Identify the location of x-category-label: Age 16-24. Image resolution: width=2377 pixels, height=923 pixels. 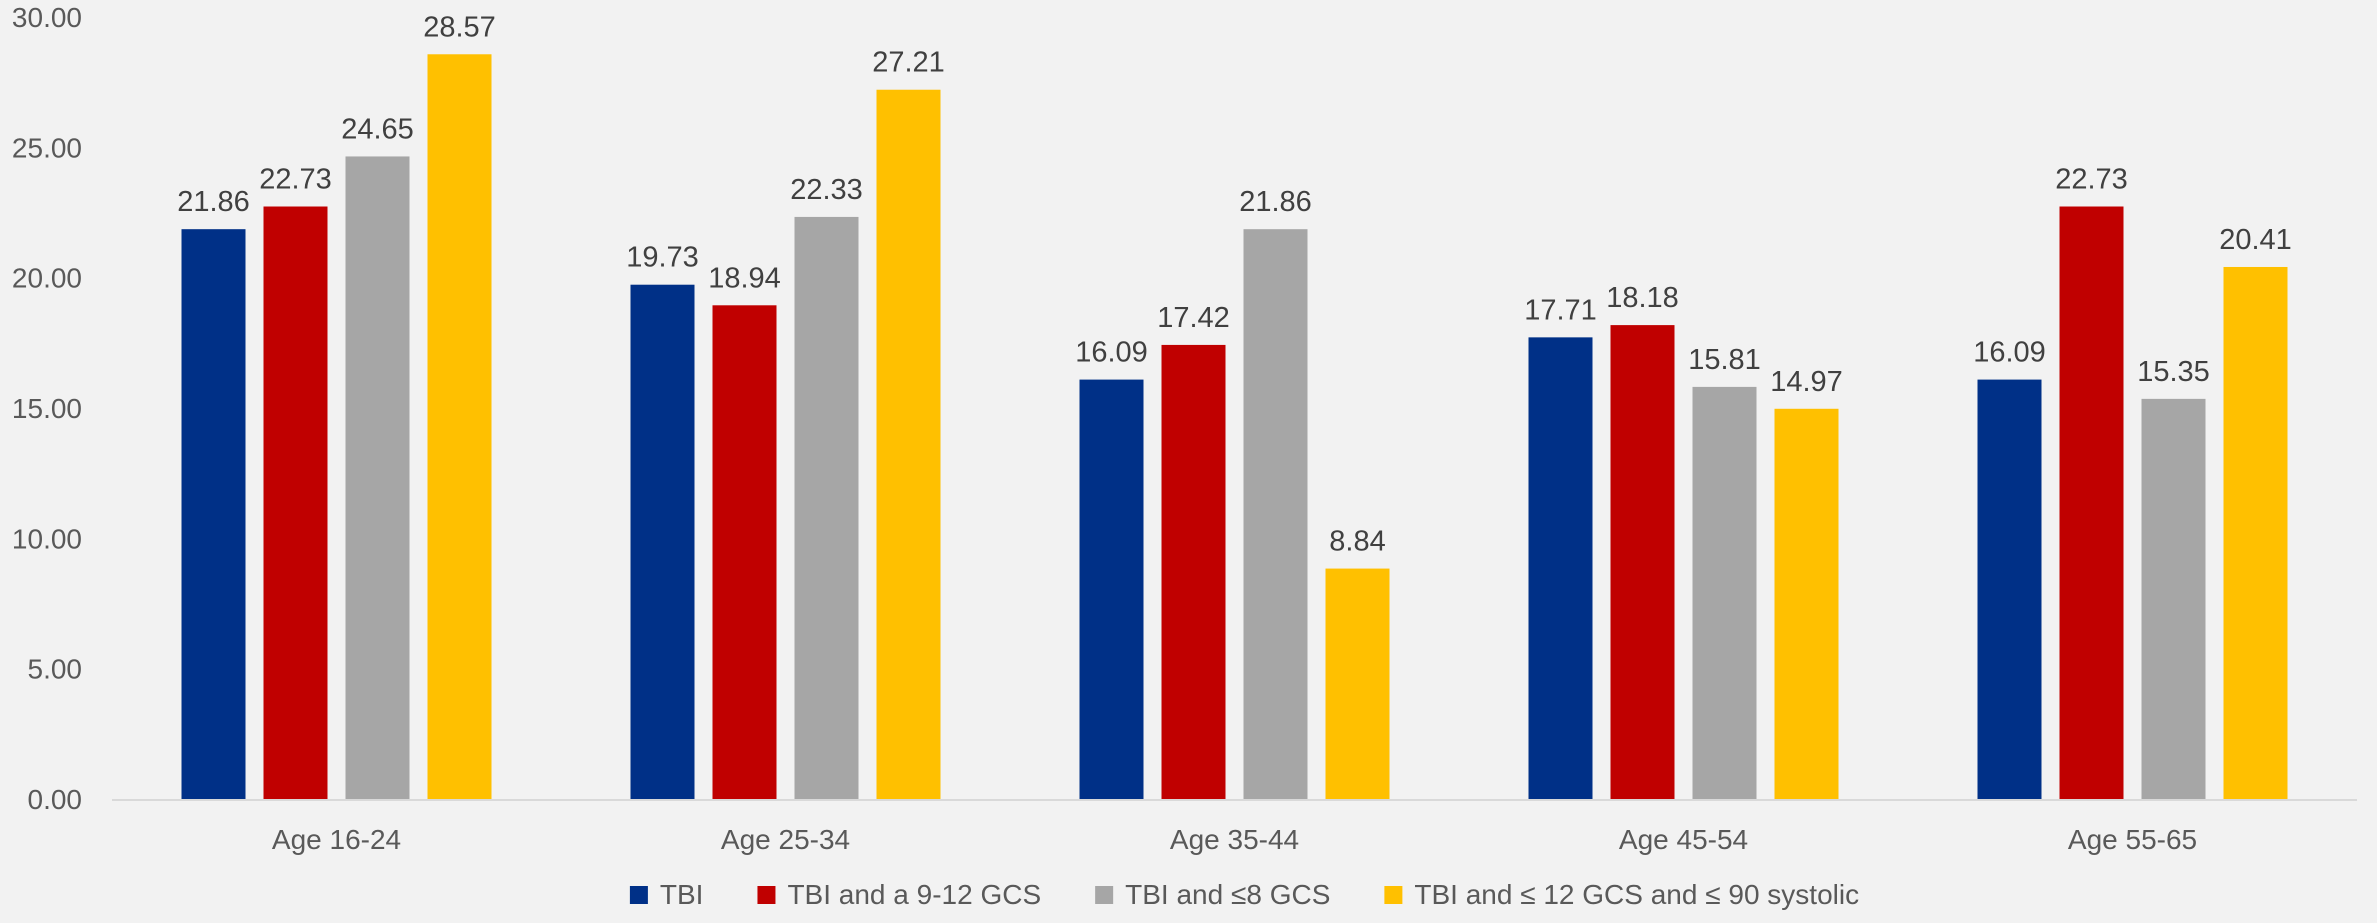
(336, 839).